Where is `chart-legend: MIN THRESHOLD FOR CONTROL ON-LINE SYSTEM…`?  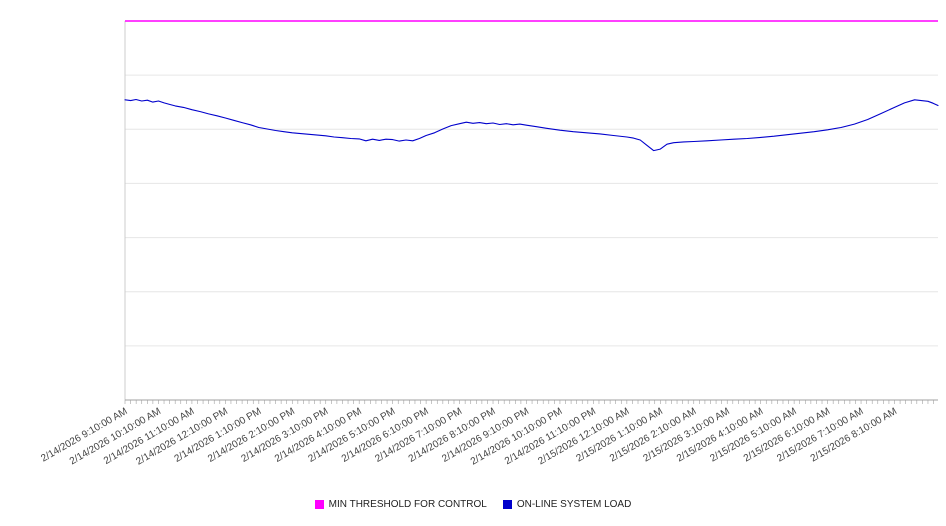 chart-legend: MIN THRESHOLD FOR CONTROL ON-LINE SYSTEM… is located at coordinates (473, 504).